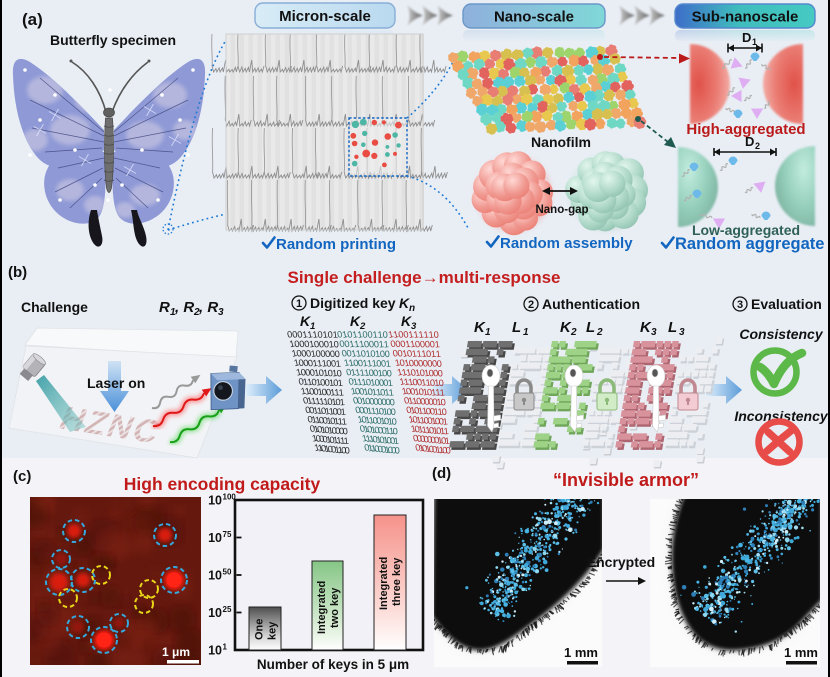  Describe the element at coordinates (566, 243) in the screenshot. I see `svg-text: Random assembly` at that location.